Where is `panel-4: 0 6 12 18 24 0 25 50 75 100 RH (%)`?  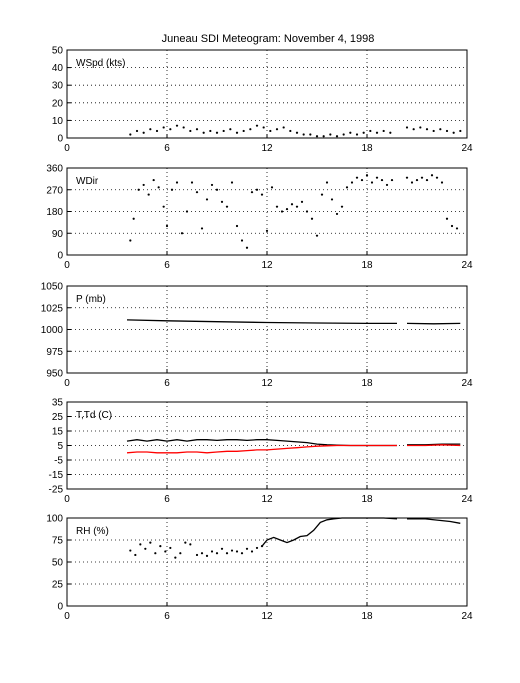 panel-4: 0 6 12 18 24 0 25 50 75 100 RH (%) is located at coordinates (259, 568).